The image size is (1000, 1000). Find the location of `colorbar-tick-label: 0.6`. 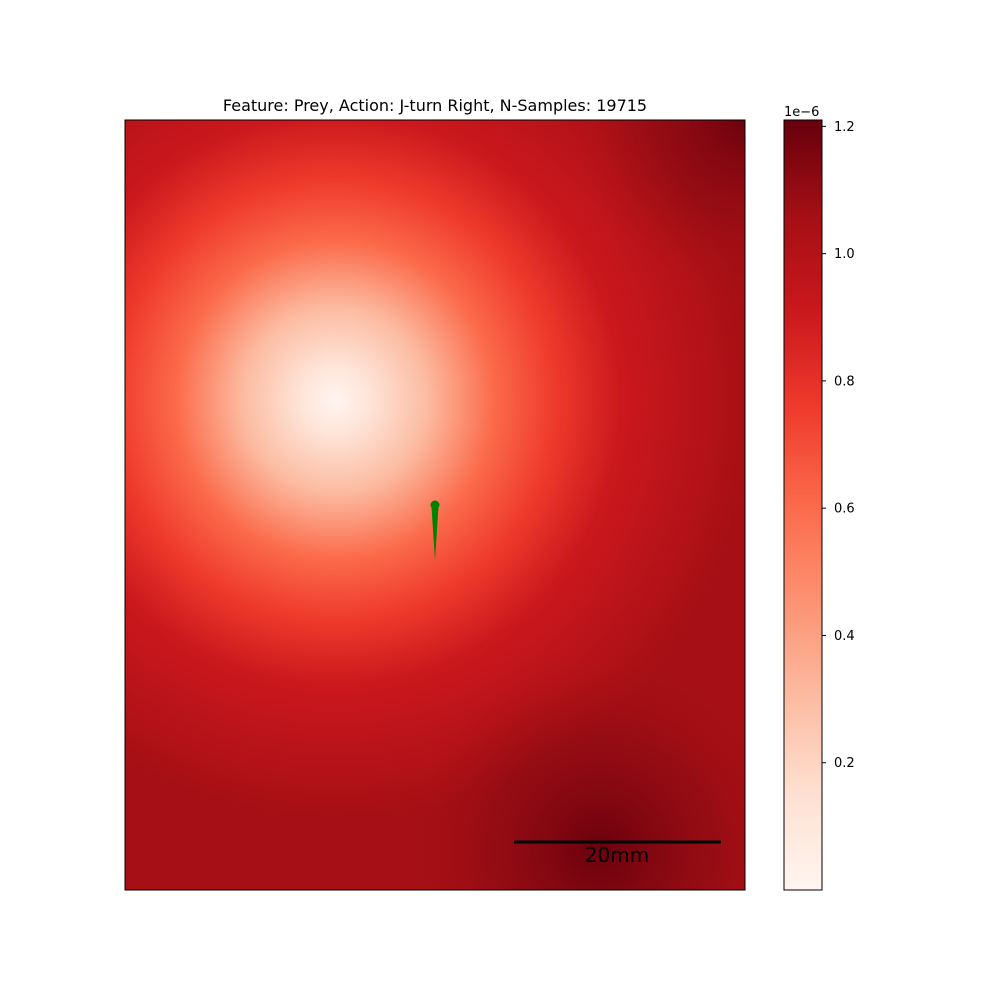

colorbar-tick-label: 0.6 is located at coordinates (844, 509).